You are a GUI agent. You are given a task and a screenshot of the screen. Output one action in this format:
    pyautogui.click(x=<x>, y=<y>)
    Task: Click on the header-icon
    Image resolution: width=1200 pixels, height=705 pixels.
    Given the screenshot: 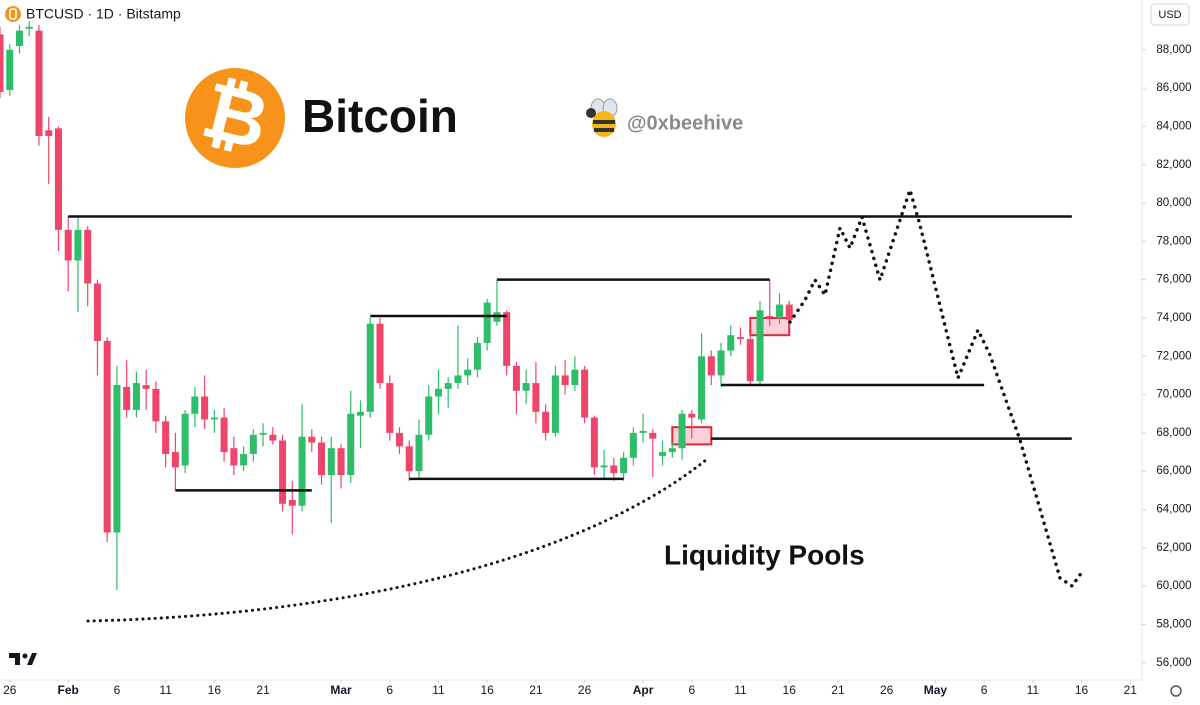 What is the action you would take?
    pyautogui.click(x=13, y=14)
    